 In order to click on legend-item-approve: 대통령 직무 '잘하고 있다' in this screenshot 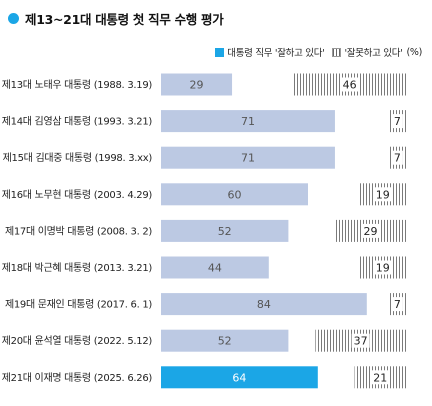, I will do `click(270, 52)`.